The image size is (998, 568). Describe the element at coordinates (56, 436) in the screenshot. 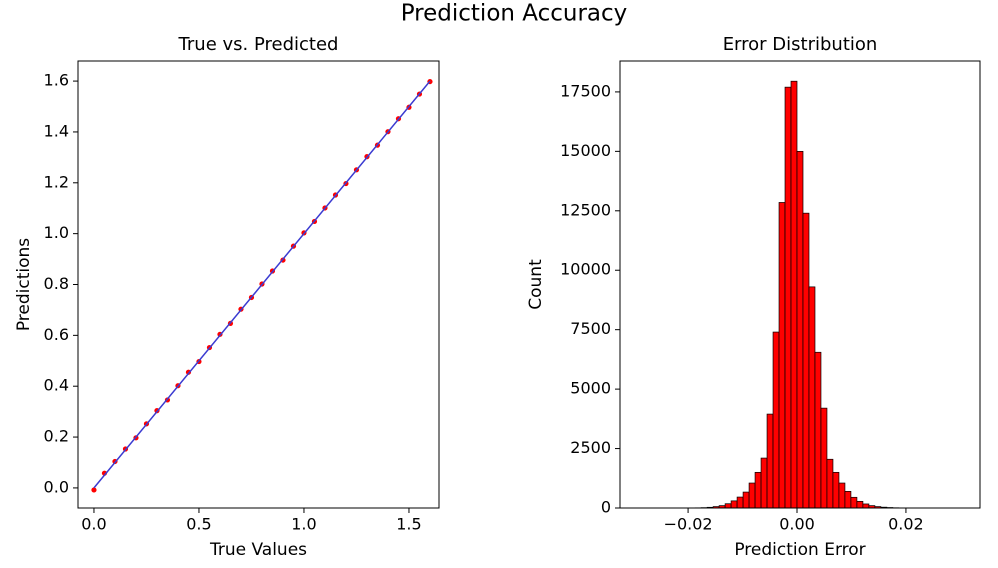

I see `y-tick-label: 0.2` at that location.